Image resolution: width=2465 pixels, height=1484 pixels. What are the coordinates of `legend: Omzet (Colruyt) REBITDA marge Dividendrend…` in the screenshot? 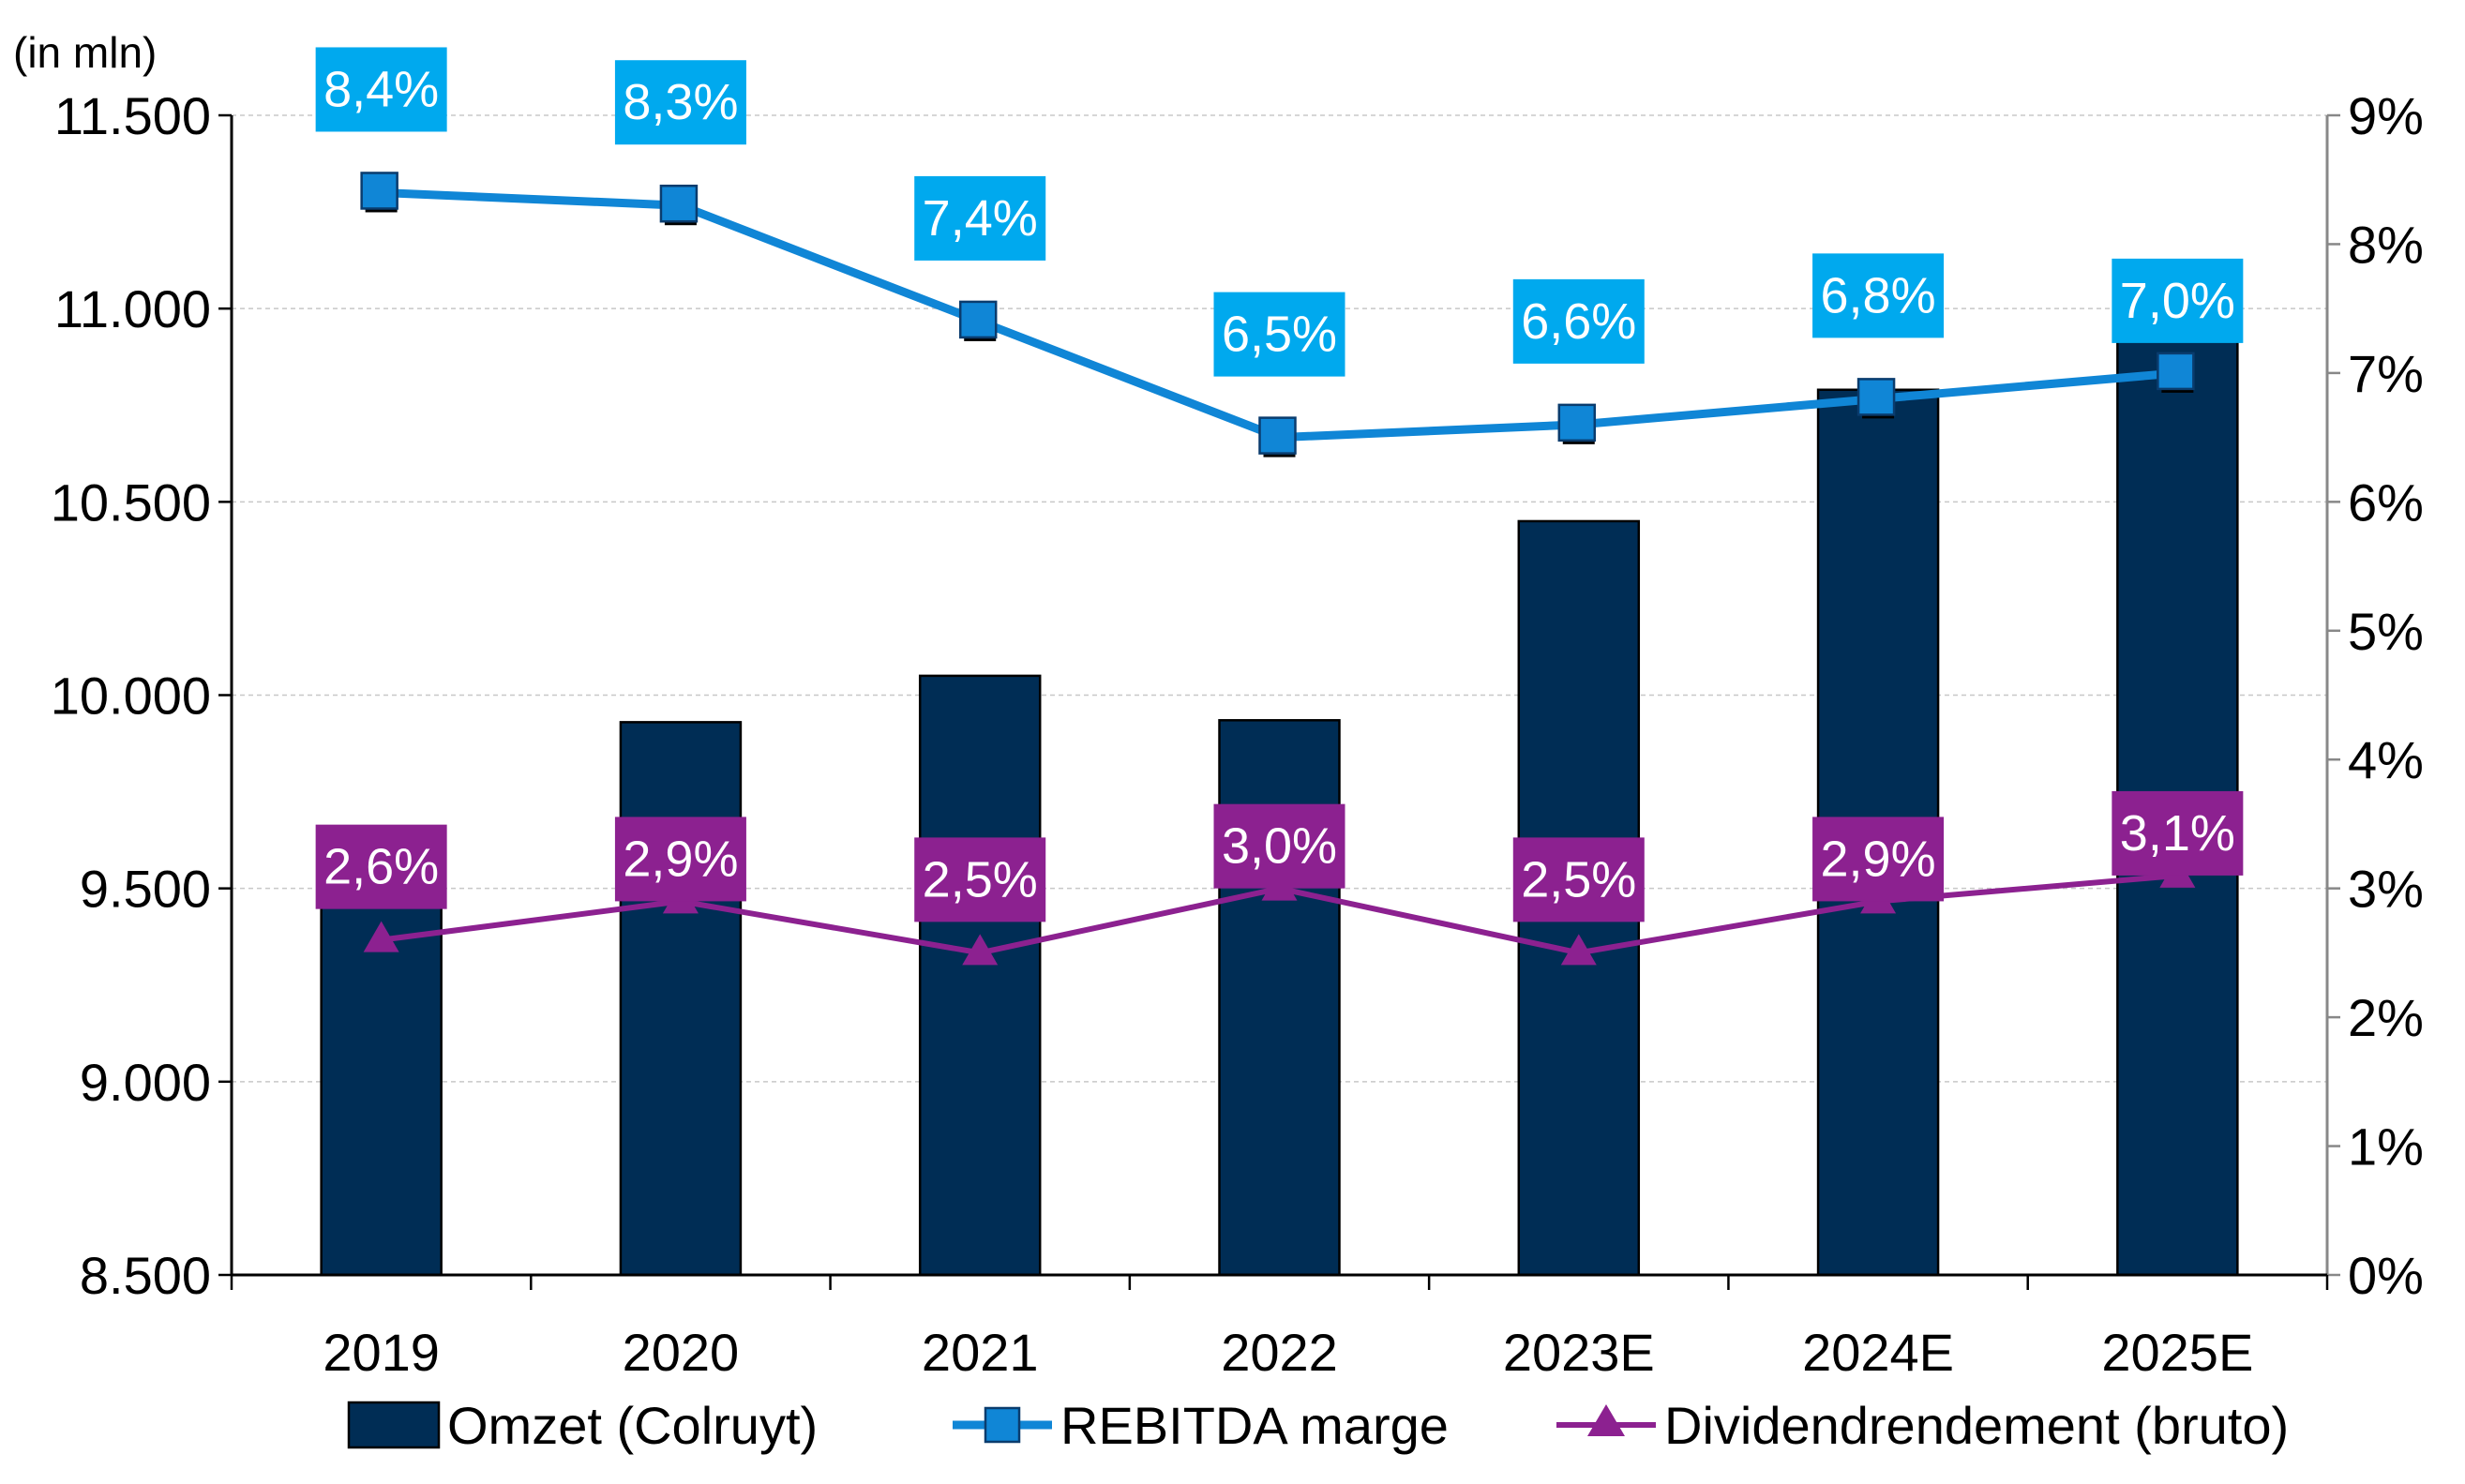 It's located at (1318, 1425).